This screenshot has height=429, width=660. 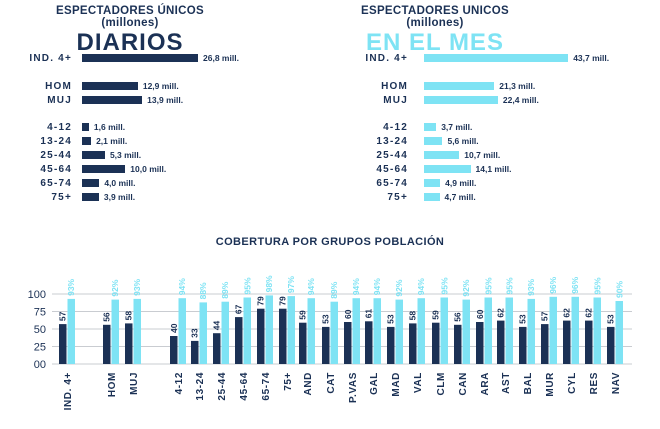 What do you see at coordinates (463, 383) in the screenshot?
I see `category-label: CAN` at bounding box center [463, 383].